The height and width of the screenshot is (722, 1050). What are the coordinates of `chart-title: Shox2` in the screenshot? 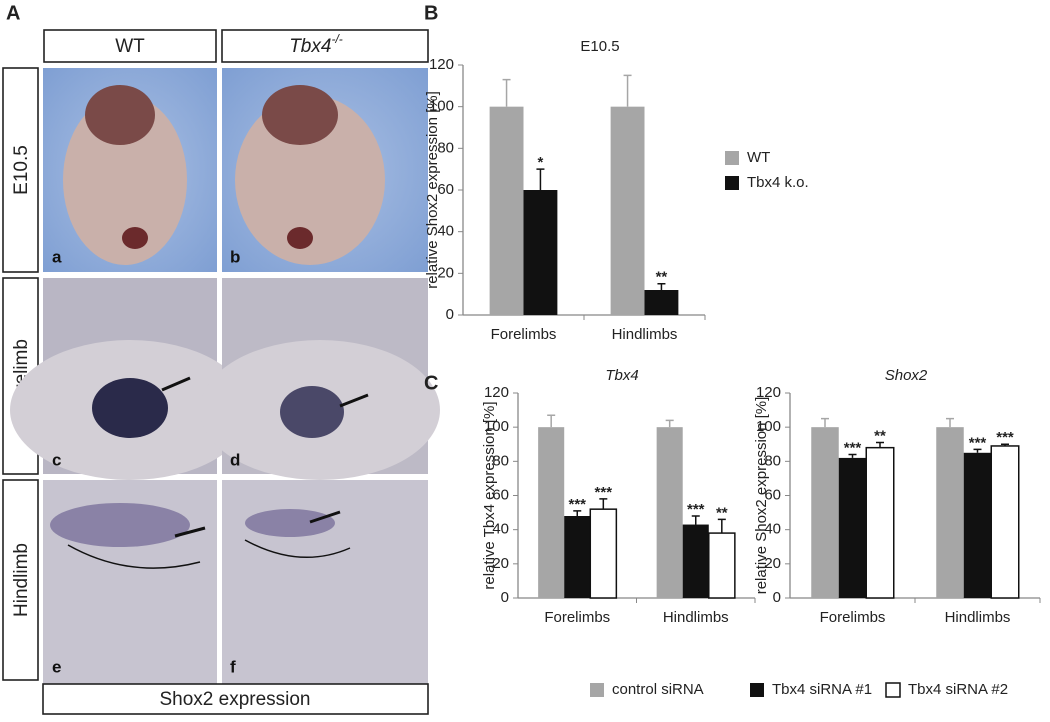 It's located at (906, 375).